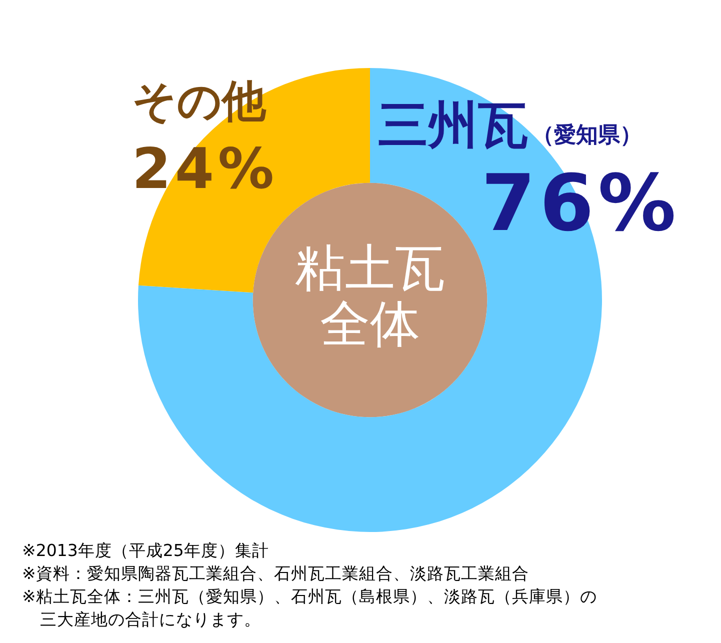  Describe the element at coordinates (150, 619) in the screenshot. I see `text: 三大産地の合計になります。` at that location.